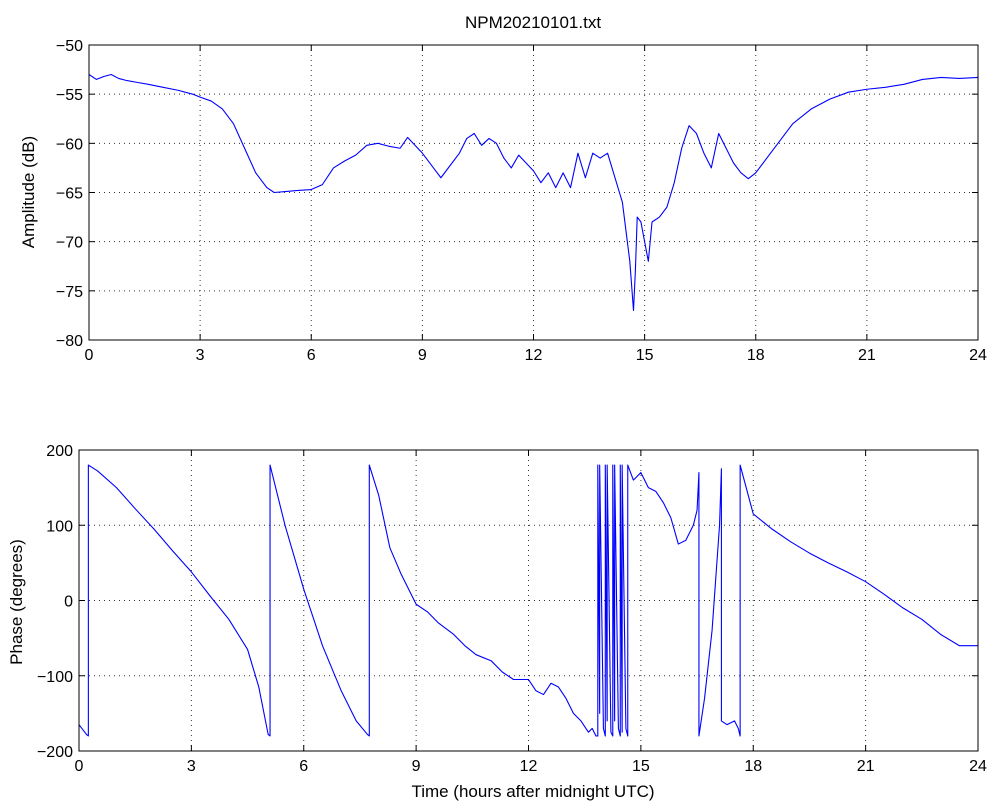  What do you see at coordinates (756, 355) in the screenshot?
I see `amplitude-x-tick-label: 18` at bounding box center [756, 355].